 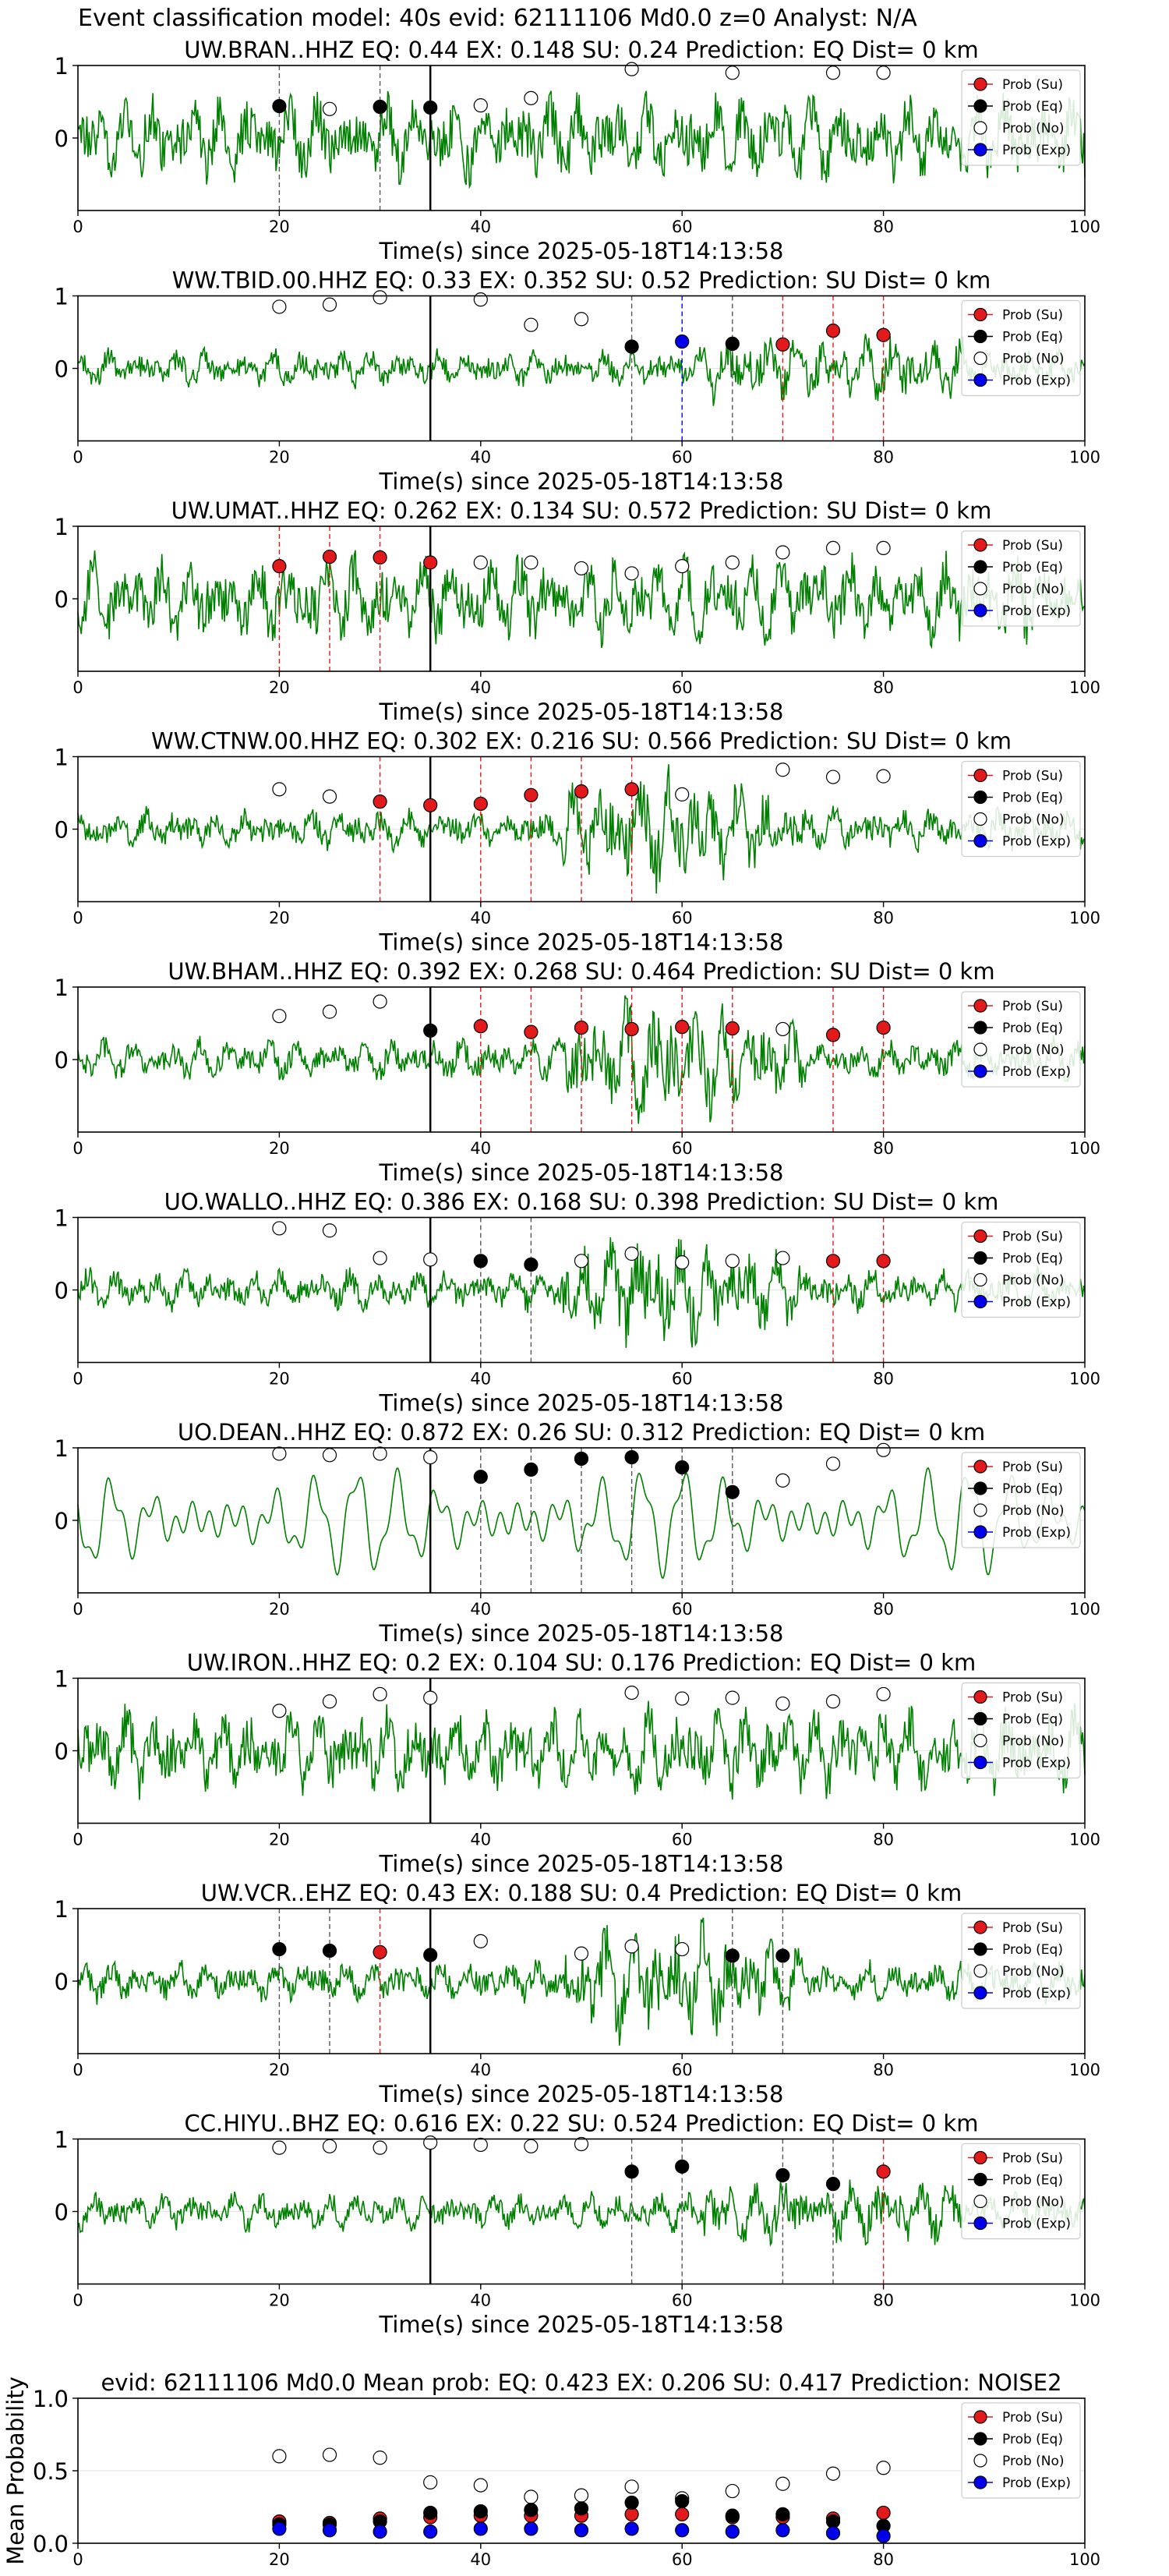 What do you see at coordinates (980, 1510) in the screenshot?
I see `legend-item-no-marker` at bounding box center [980, 1510].